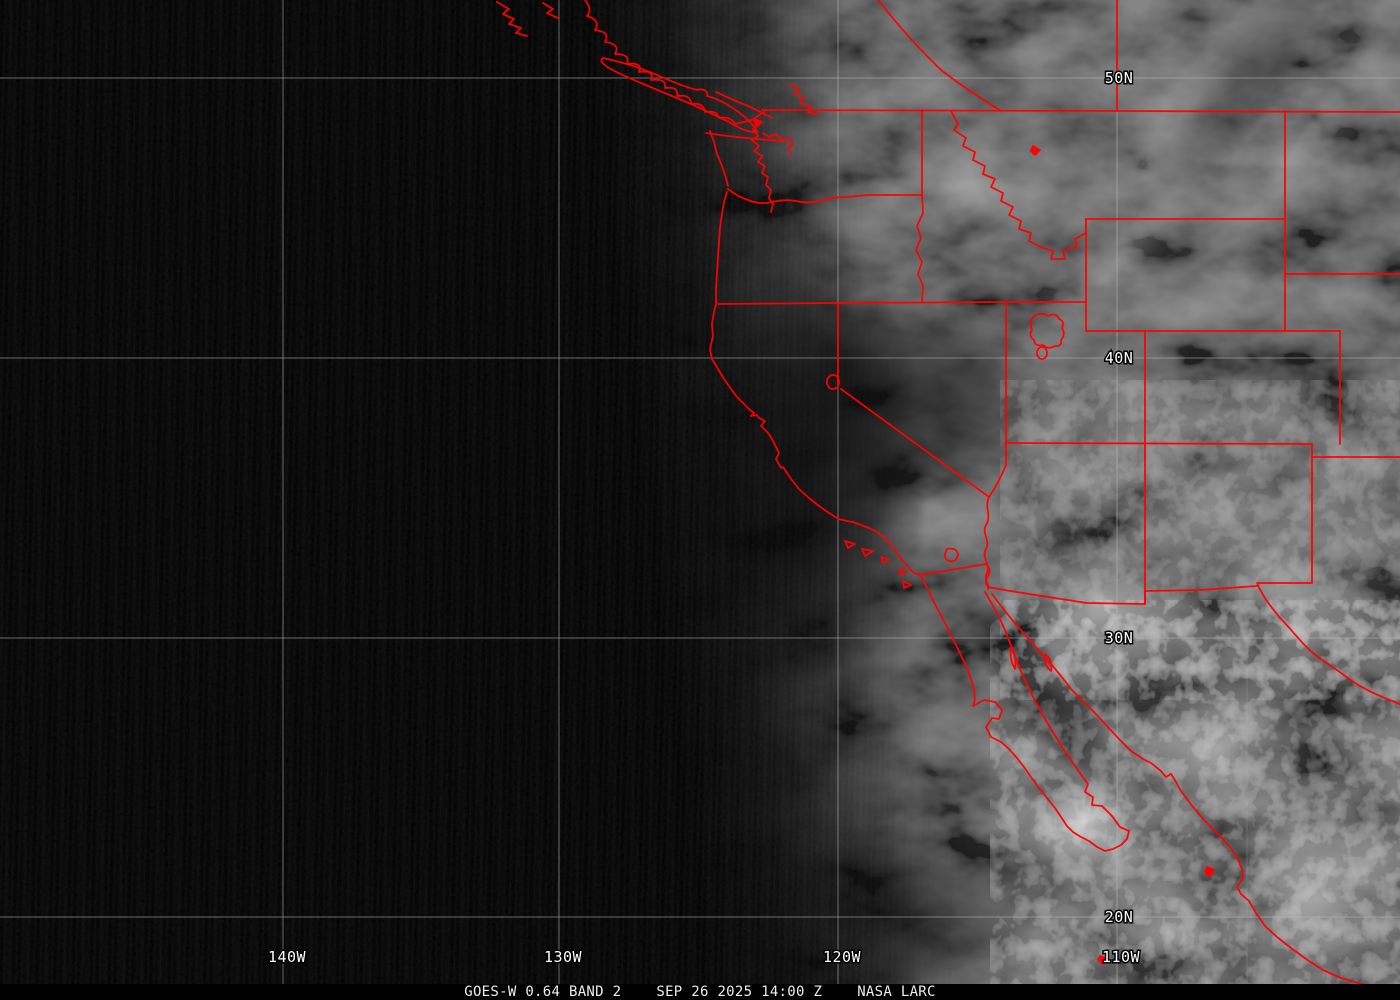  I want to click on caption-credit: NASA LARC, so click(896, 992).